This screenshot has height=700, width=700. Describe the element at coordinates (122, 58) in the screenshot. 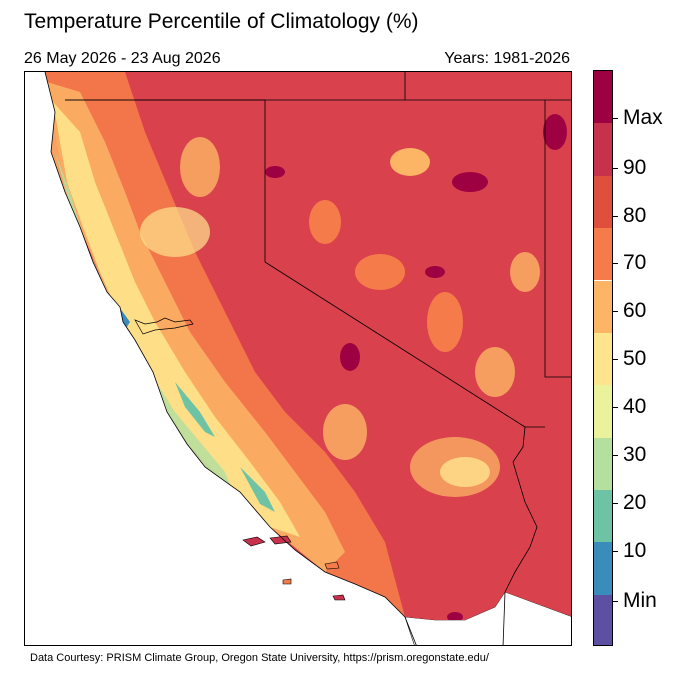

I see `date-range: 26 May 2026 - 23 Aug 2026` at that location.